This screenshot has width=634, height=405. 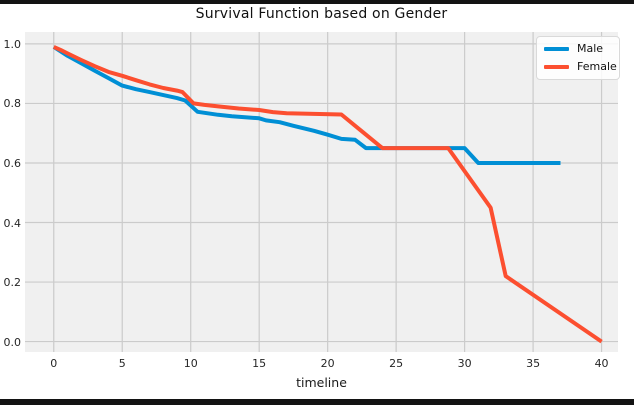 I want to click on x-tick-label: 35, so click(x=533, y=363).